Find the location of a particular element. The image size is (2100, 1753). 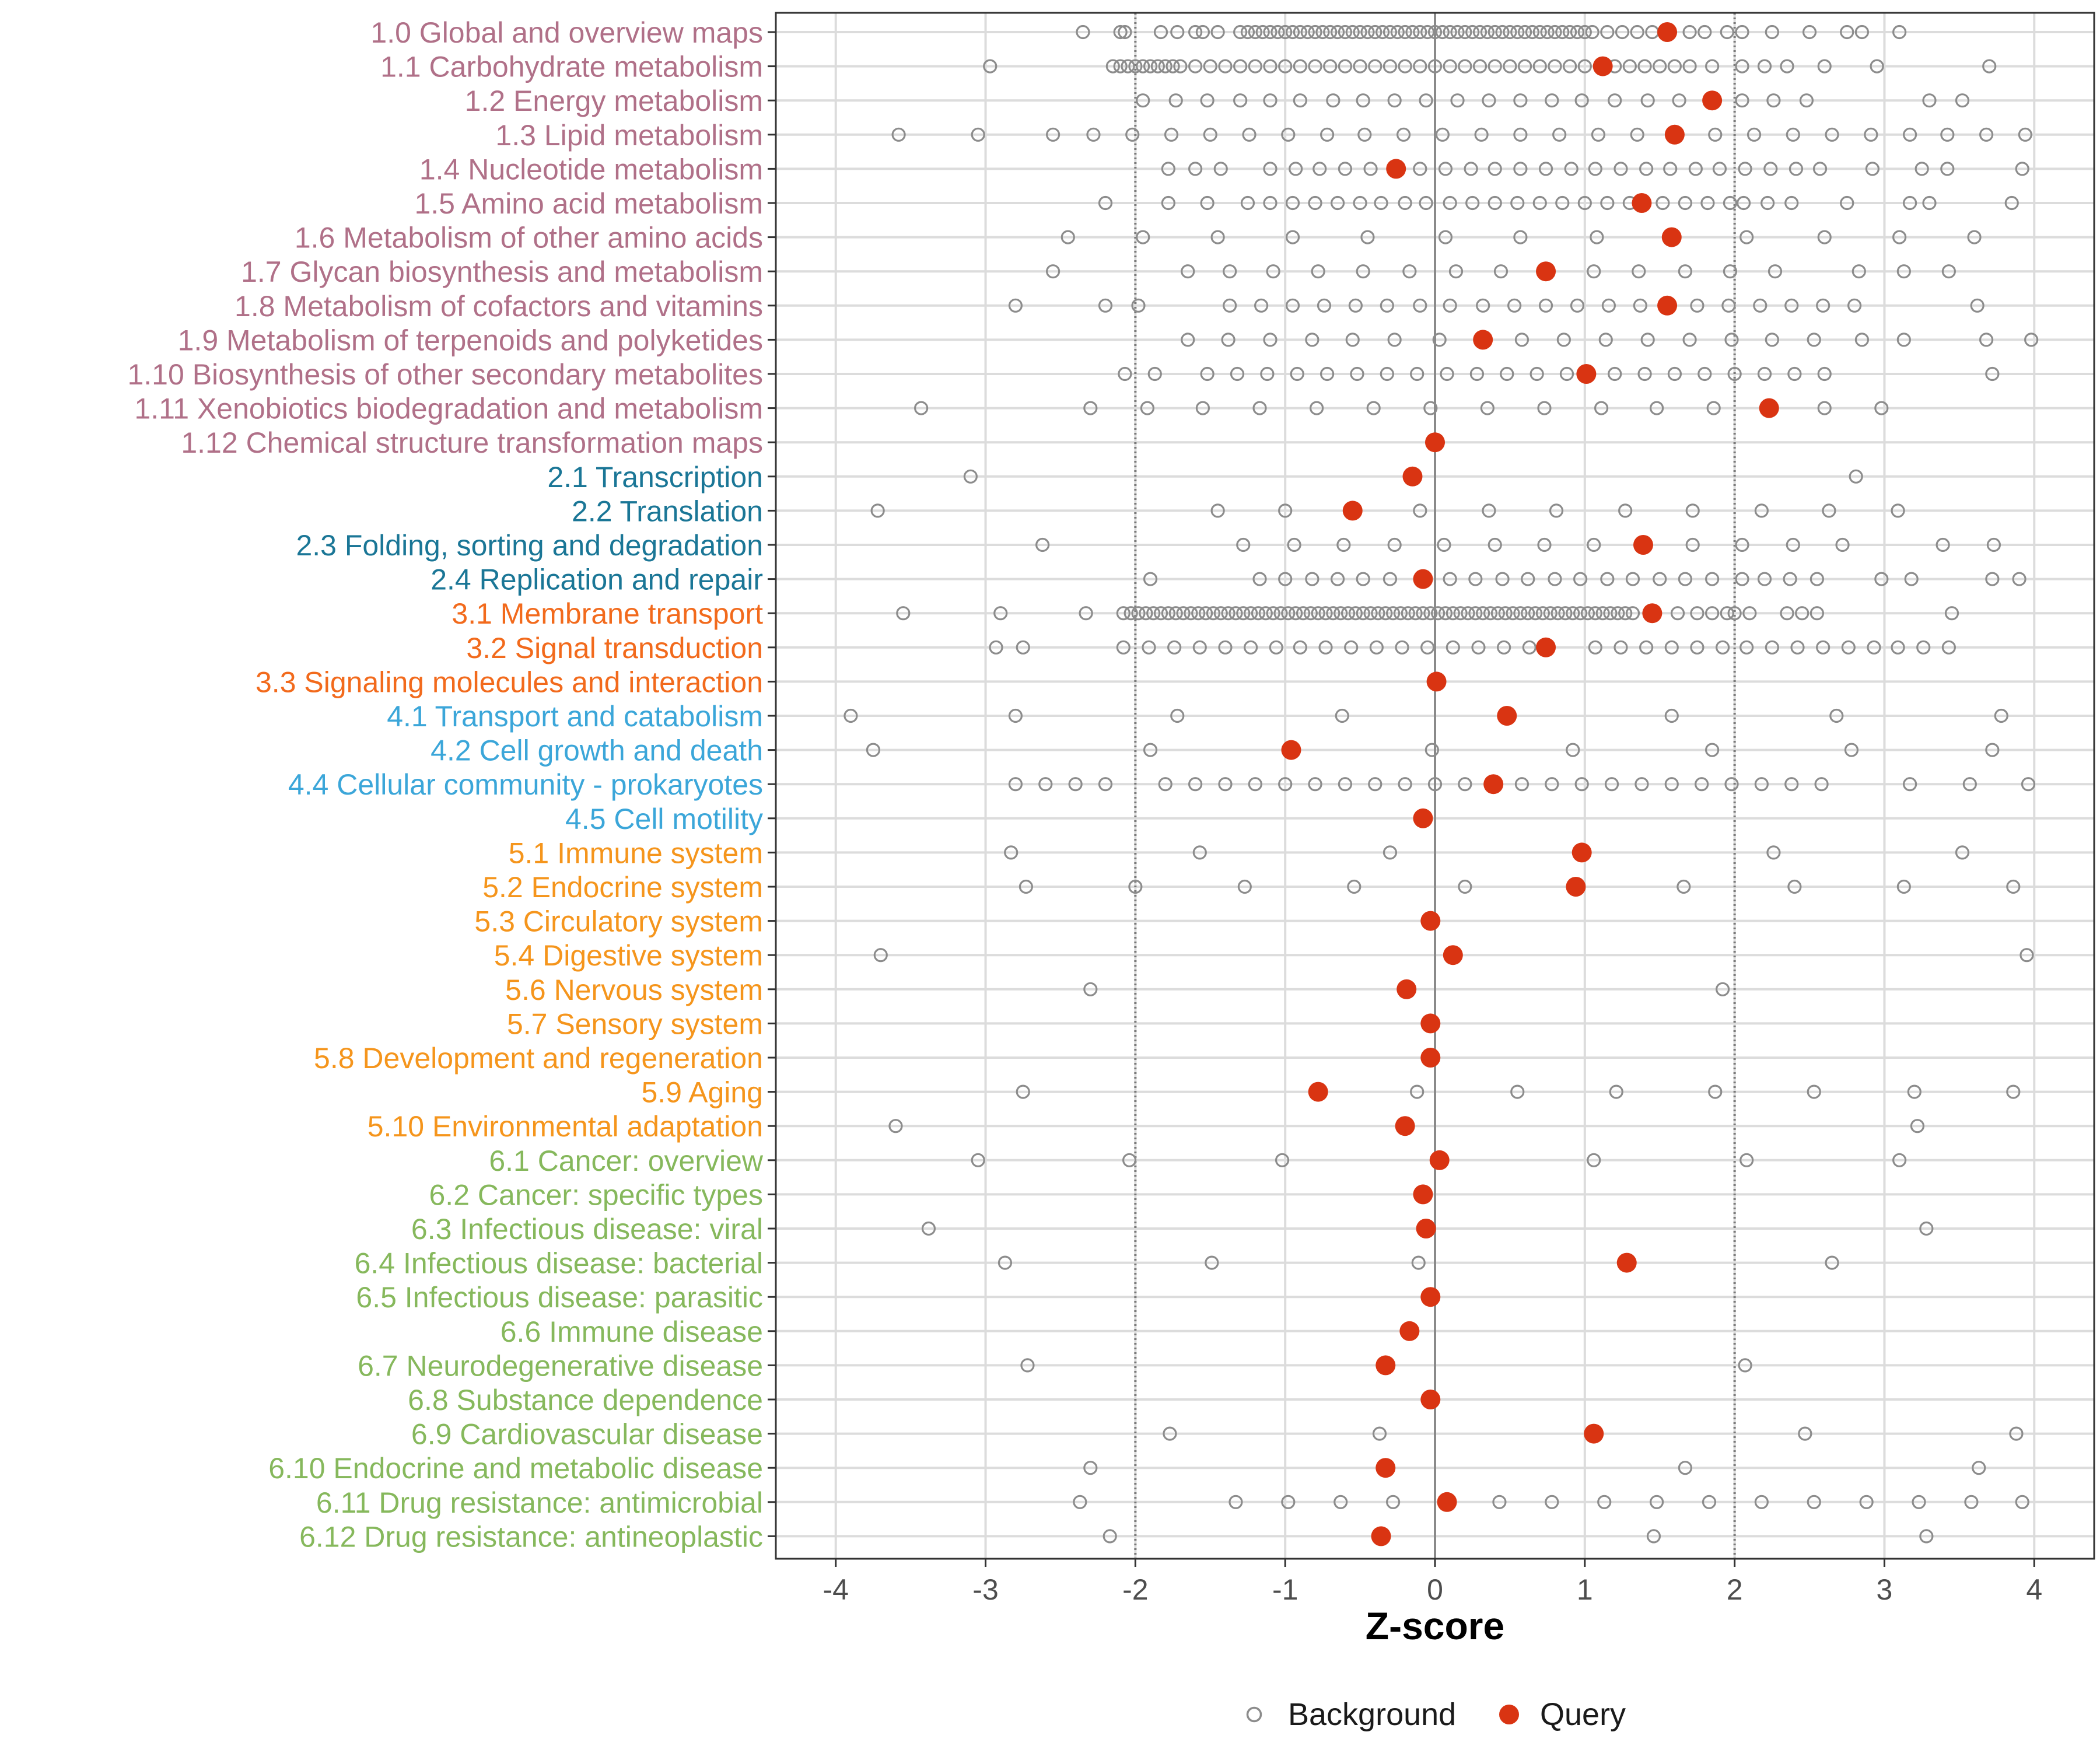

legend-query-marker is located at coordinates (1509, 1714).